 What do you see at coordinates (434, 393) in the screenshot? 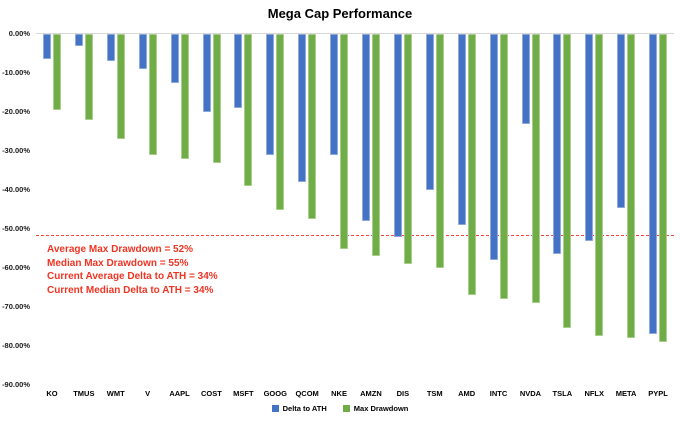
I see `x-tick-label-tsm: TSM` at bounding box center [434, 393].